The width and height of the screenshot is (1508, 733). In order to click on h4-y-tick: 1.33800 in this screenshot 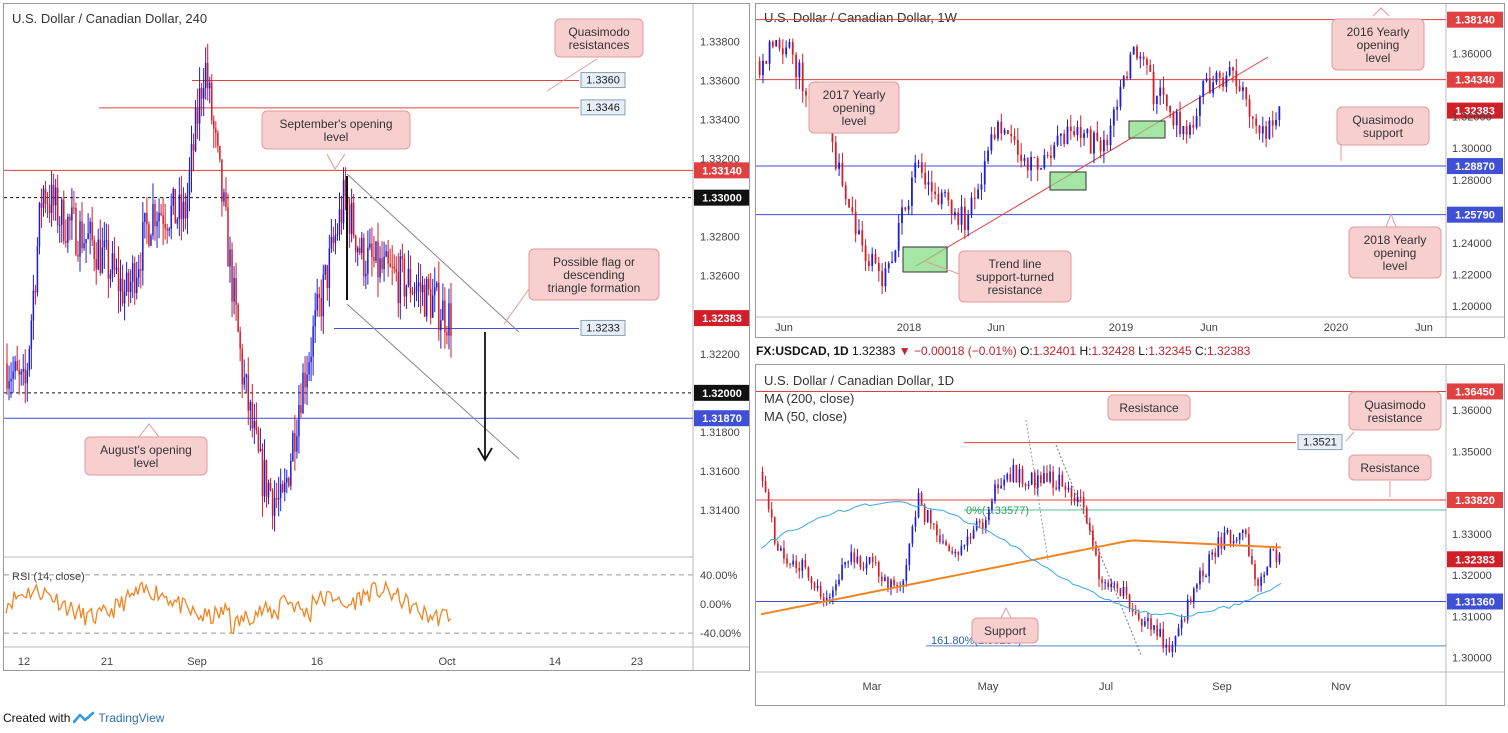, I will do `click(720, 43)`.